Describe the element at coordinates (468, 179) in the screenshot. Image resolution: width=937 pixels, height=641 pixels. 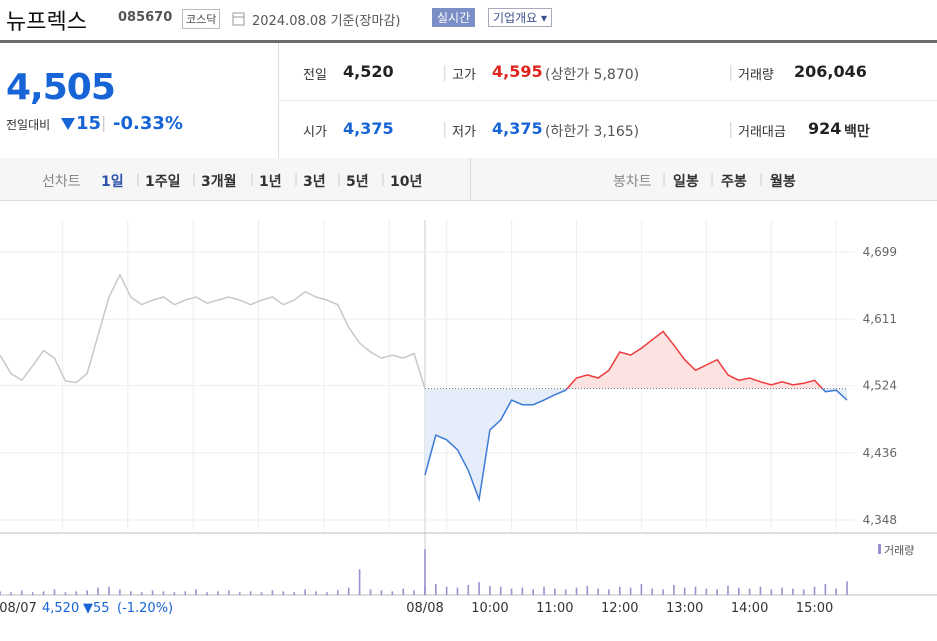
I see `tab-bar: 선차트 1일 1주일 | 3개월 | 1년 | 3년 | 5년 | 10년 | 봉차트 일봉 | 주봉 | 월봉 |` at that location.